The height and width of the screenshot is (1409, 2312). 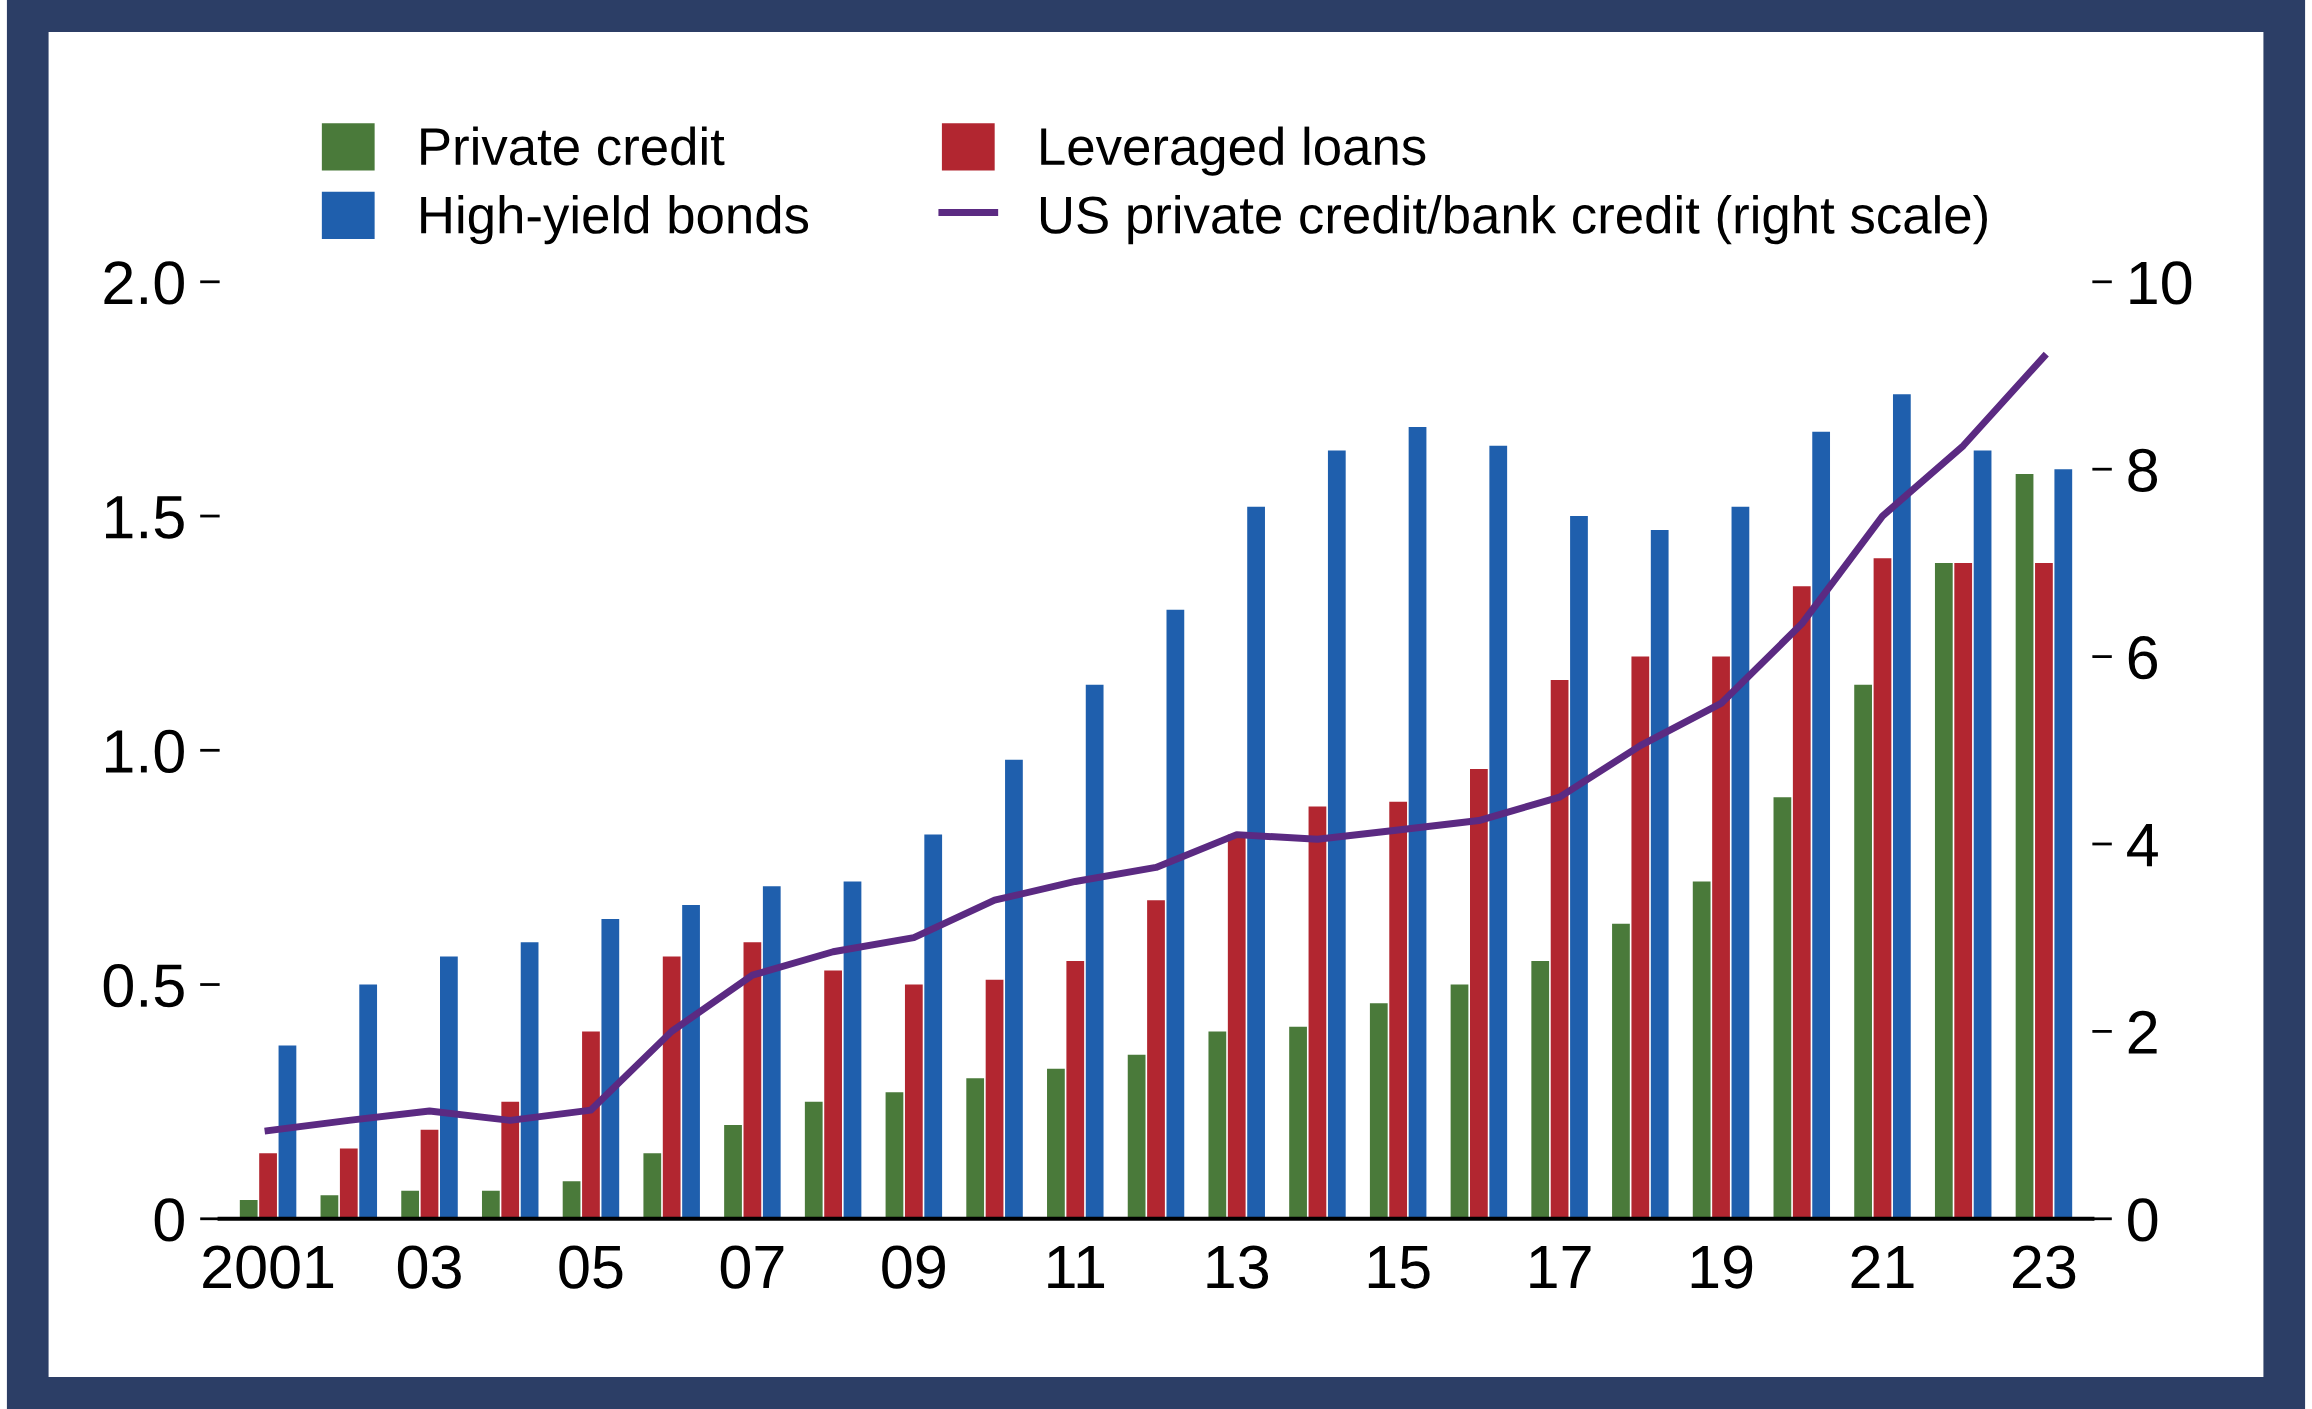 What do you see at coordinates (2161, 283) in the screenshot?
I see `y2-tick-label: 10` at bounding box center [2161, 283].